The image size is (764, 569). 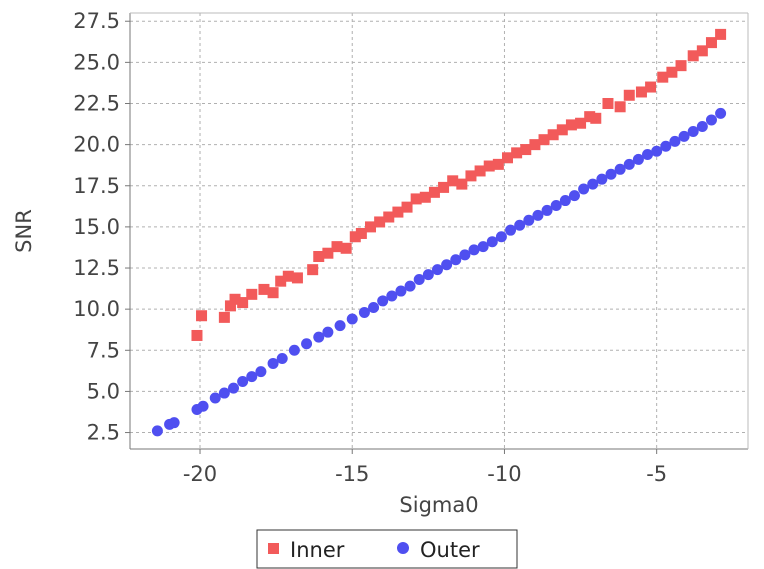 What do you see at coordinates (96, 186) in the screenshot?
I see `y-tick-label: 17.5` at bounding box center [96, 186].